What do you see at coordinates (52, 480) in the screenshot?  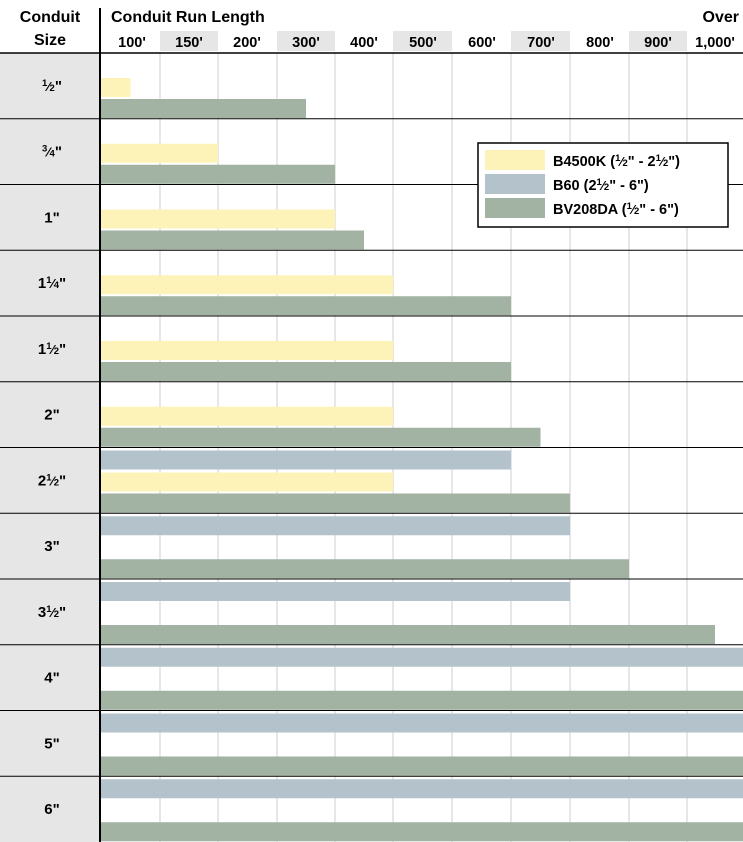 I see `row-label: 21⁄2"` at bounding box center [52, 480].